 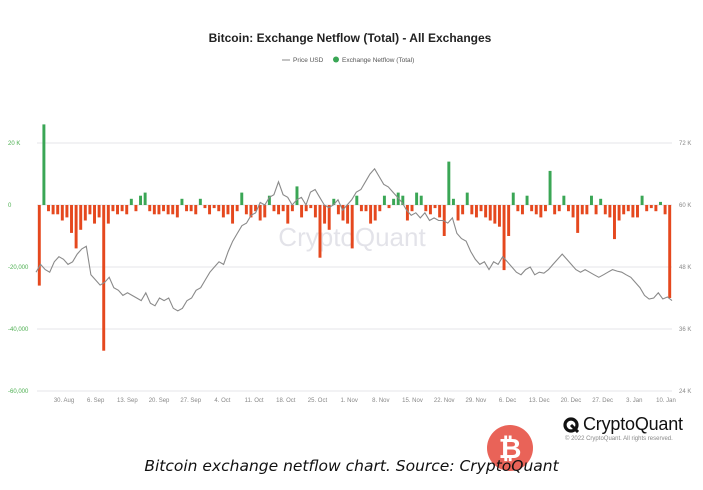 What do you see at coordinates (308, 60) in the screenshot?
I see `legend-price-label: Price USD` at bounding box center [308, 60].